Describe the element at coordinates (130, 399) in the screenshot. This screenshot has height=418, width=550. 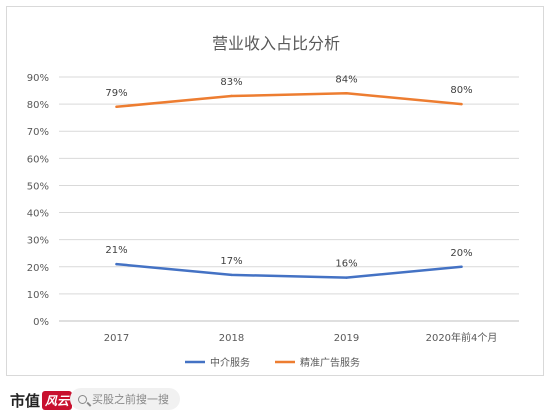
I see `search-placeholder: 买股之前搜一搜` at that location.